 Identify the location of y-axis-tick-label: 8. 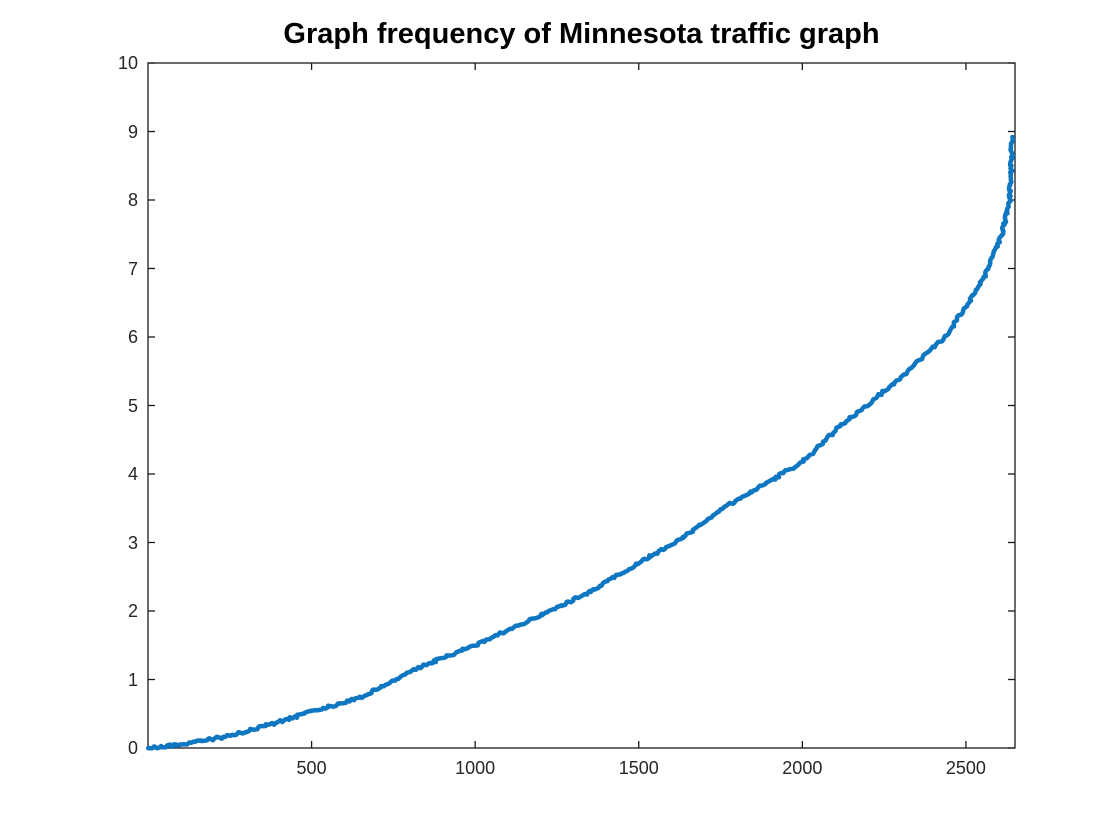
(132, 200).